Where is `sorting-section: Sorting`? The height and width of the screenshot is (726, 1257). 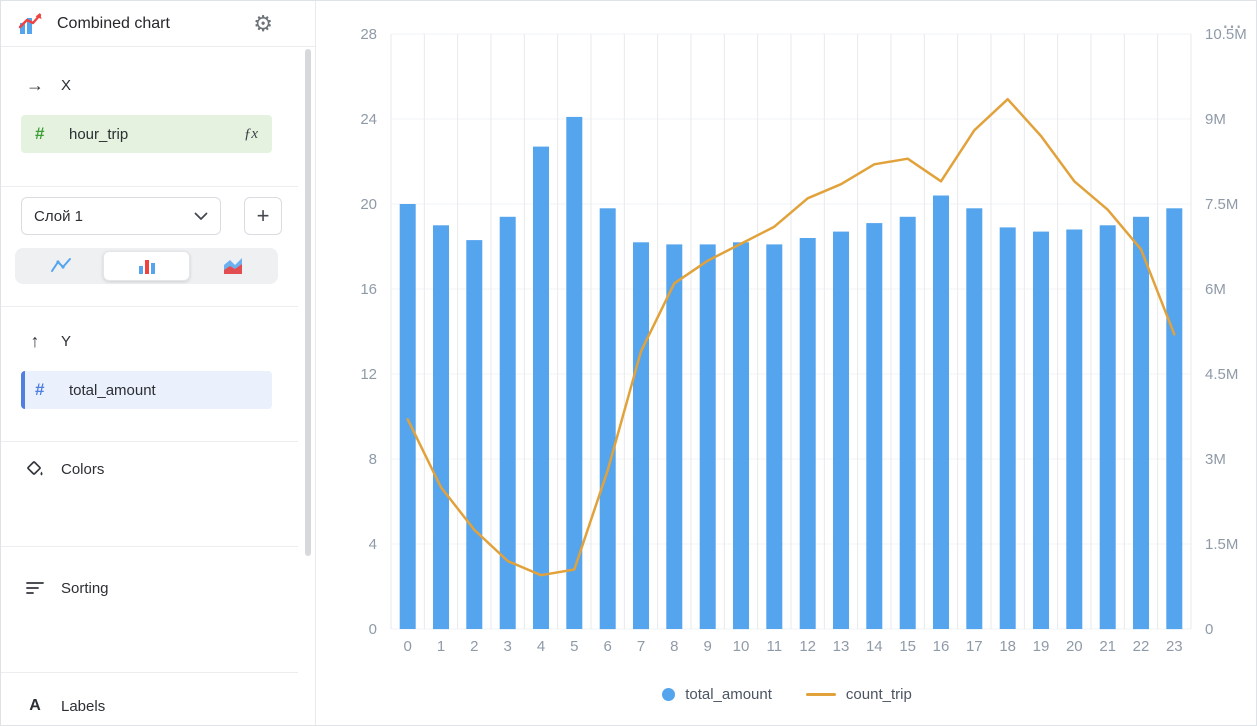
sorting-section: Sorting is located at coordinates (67, 588).